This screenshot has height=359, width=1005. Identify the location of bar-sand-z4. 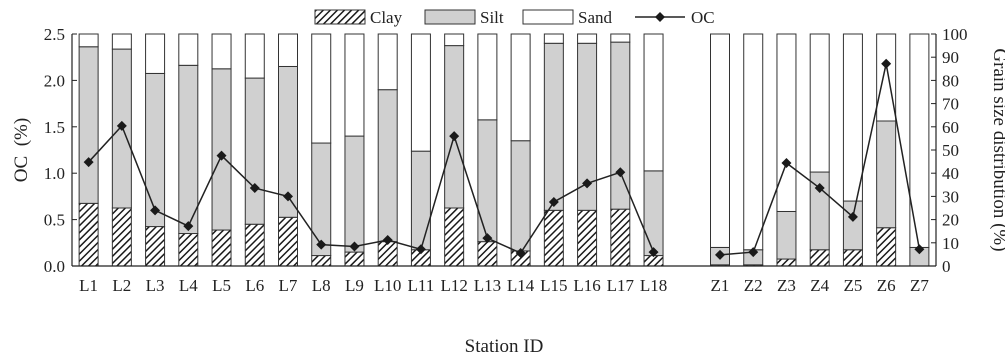
(819, 103).